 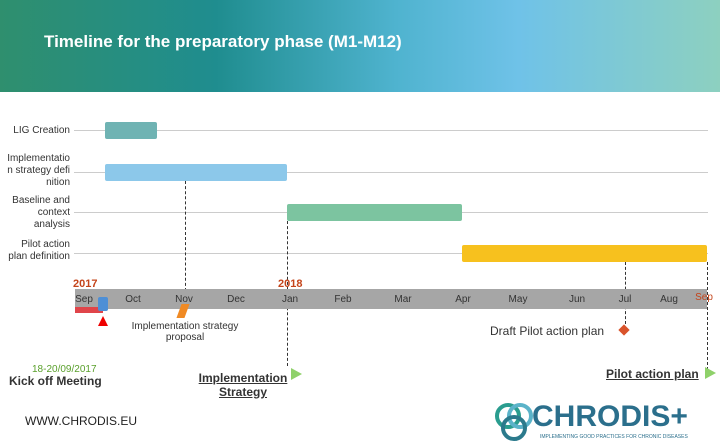 I want to click on milestone-label: Kick off Meeting, so click(x=55, y=381).